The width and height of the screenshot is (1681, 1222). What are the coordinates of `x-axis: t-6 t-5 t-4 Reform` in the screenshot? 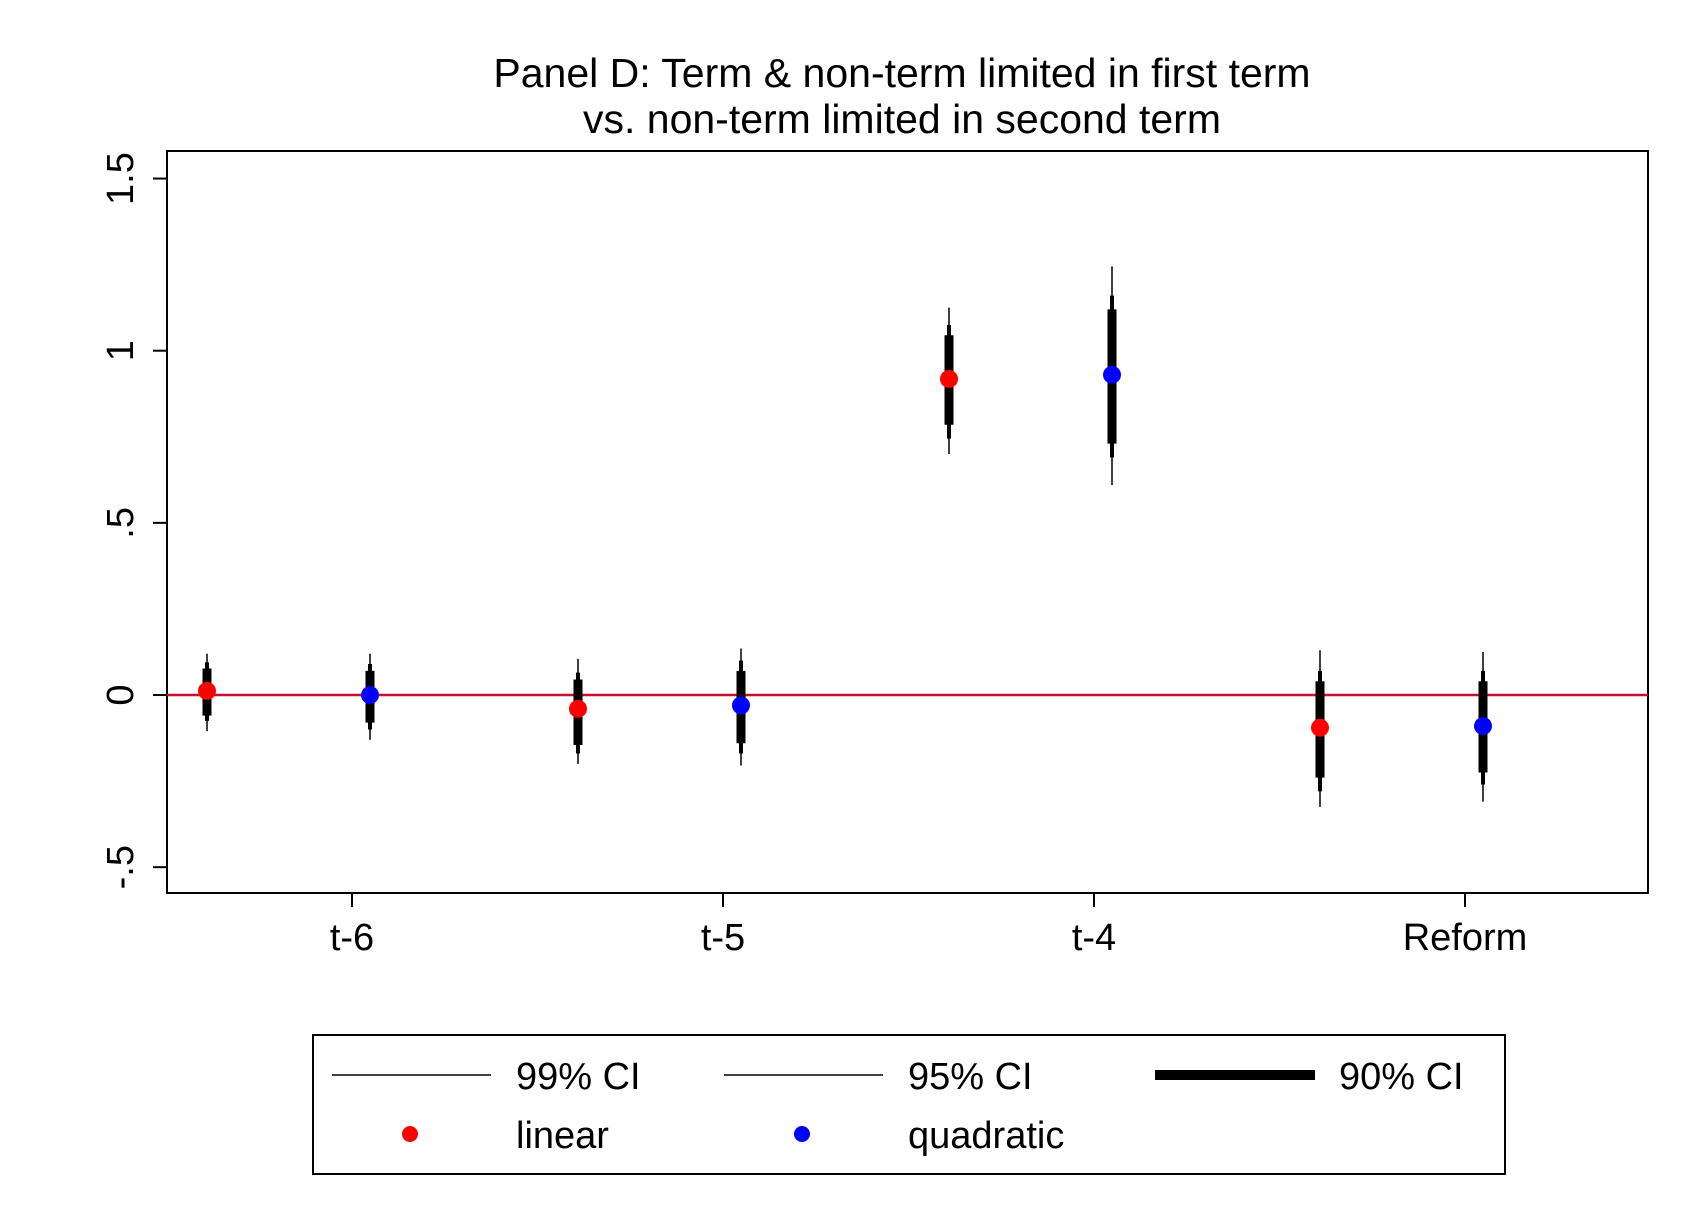 It's located at (928, 926).